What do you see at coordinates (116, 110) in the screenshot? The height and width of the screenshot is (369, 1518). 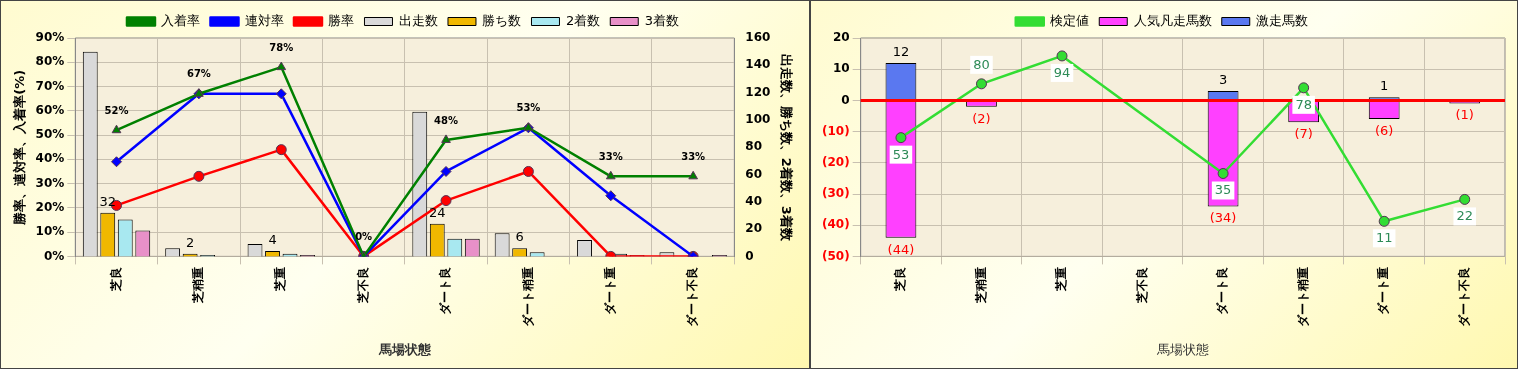 I see `data-label: 52%` at bounding box center [116, 110].